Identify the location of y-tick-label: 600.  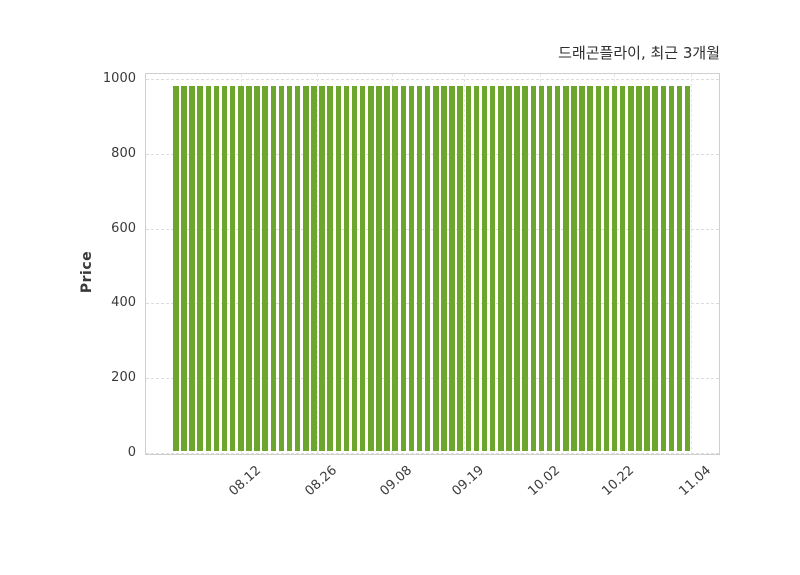
(123, 228).